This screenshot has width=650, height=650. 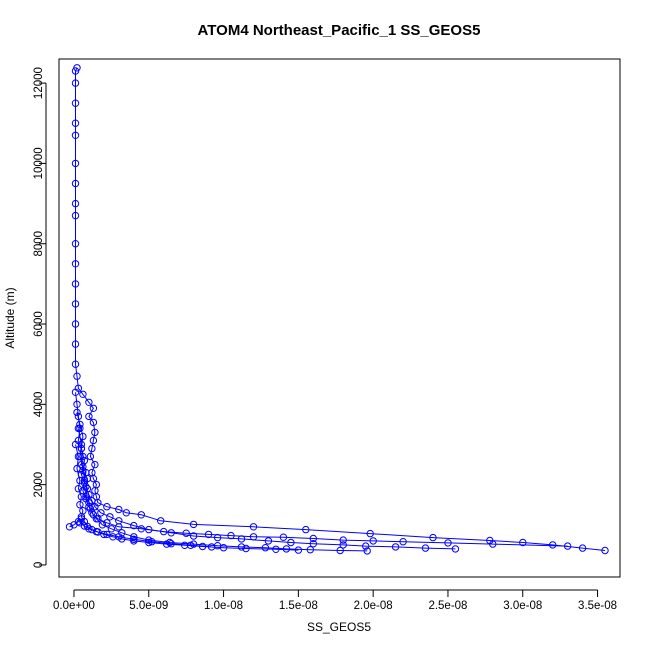 I want to click on y-tick-label: 6000, so click(x=39, y=324).